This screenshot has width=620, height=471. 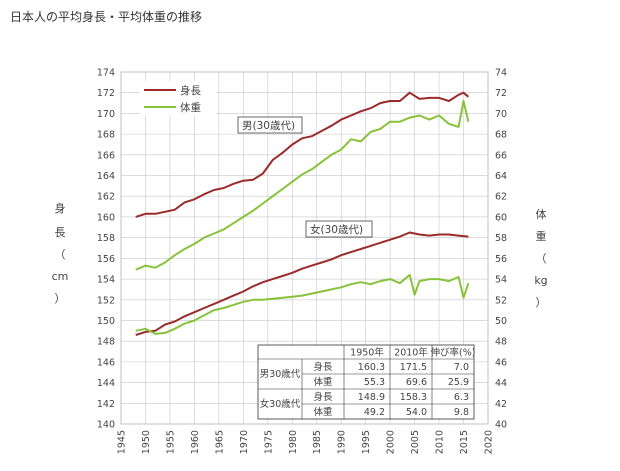 I want to click on table-group-label: 男30歳代, so click(x=280, y=374).